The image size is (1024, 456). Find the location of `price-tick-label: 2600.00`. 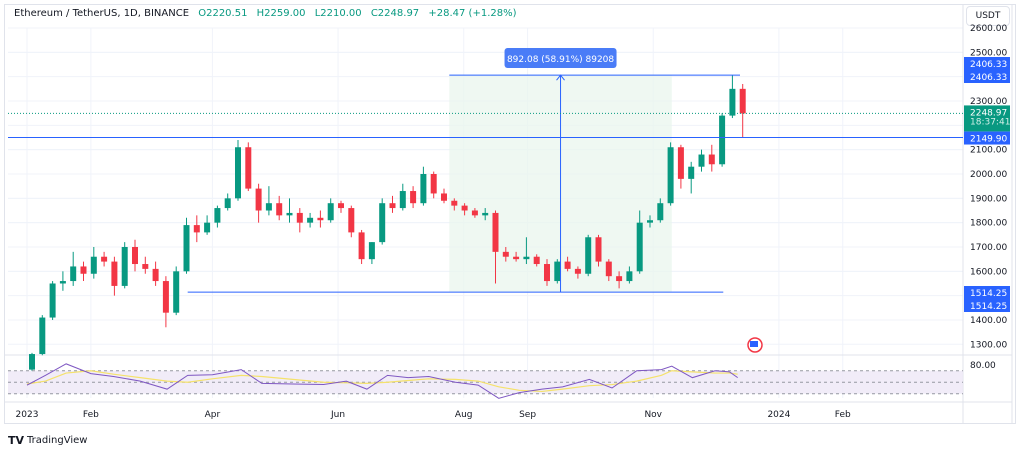

price-tick-label: 2600.00 is located at coordinates (988, 29).